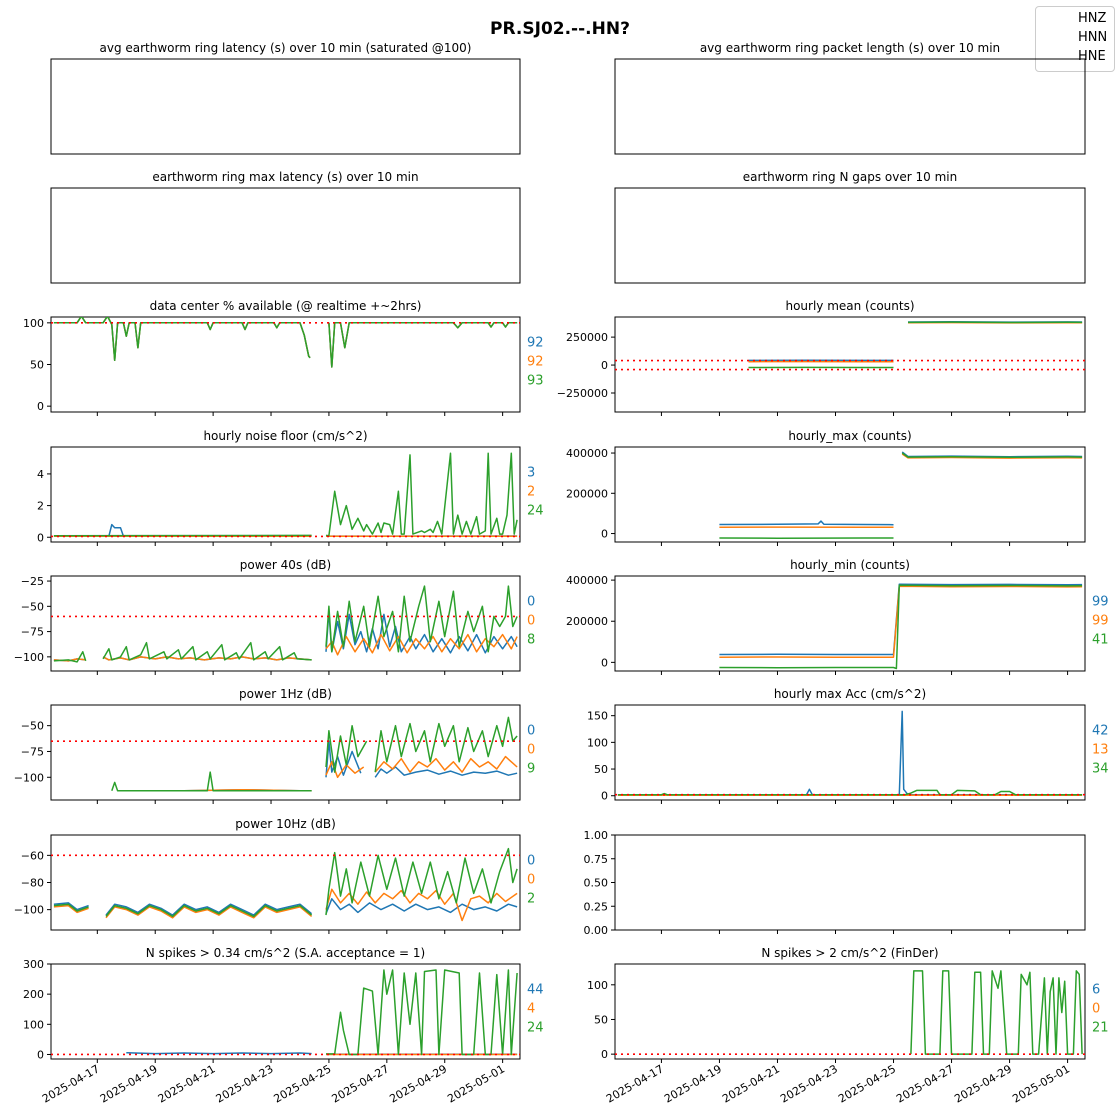 The height and width of the screenshot is (1120, 1120). I want to click on subplot-title: hourly max Acc (cm/s^2), so click(850, 694).